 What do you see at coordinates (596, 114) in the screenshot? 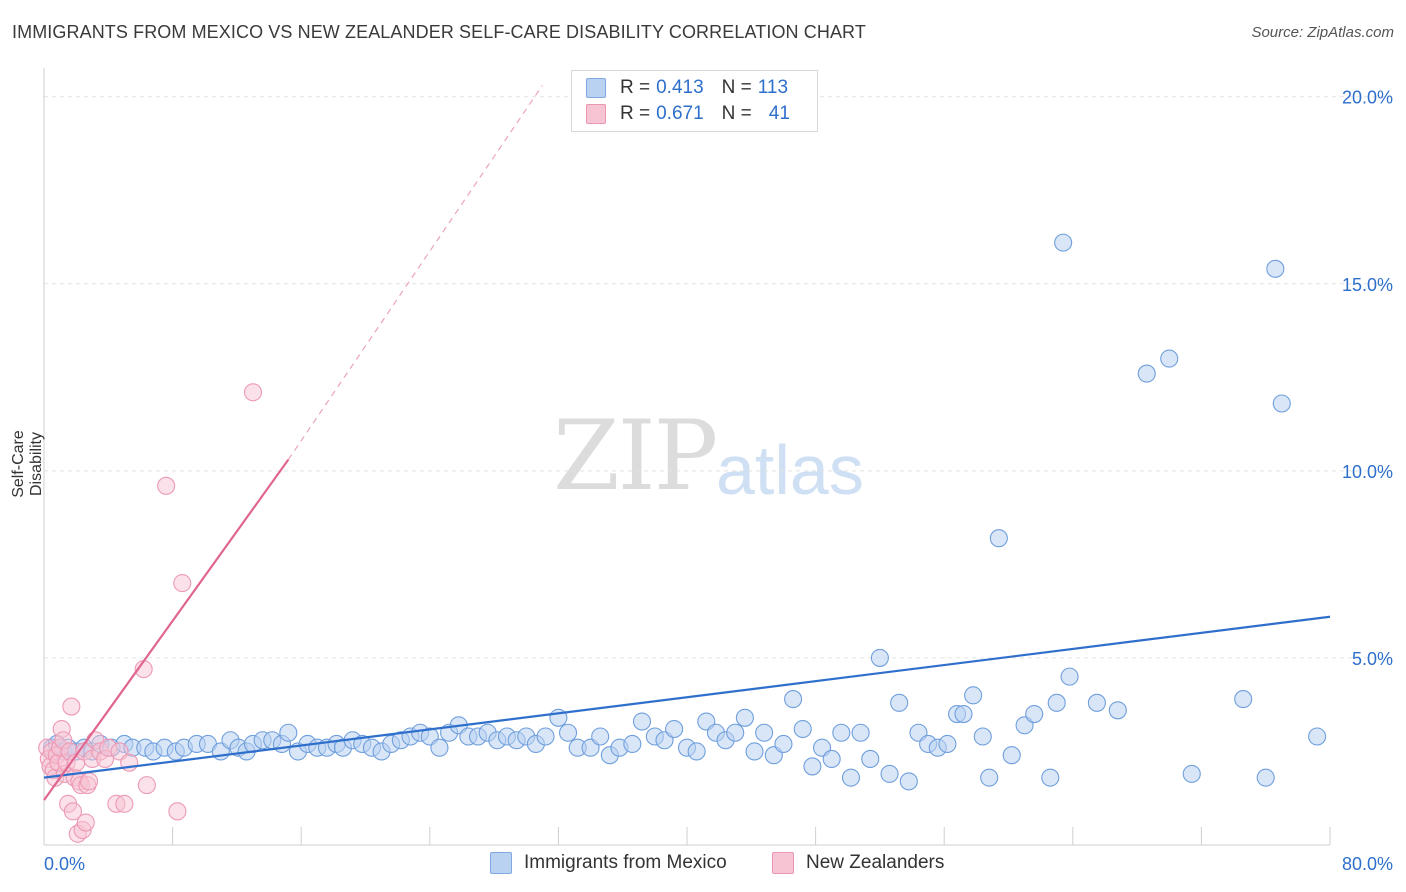
I see `nz-swatch` at bounding box center [596, 114].